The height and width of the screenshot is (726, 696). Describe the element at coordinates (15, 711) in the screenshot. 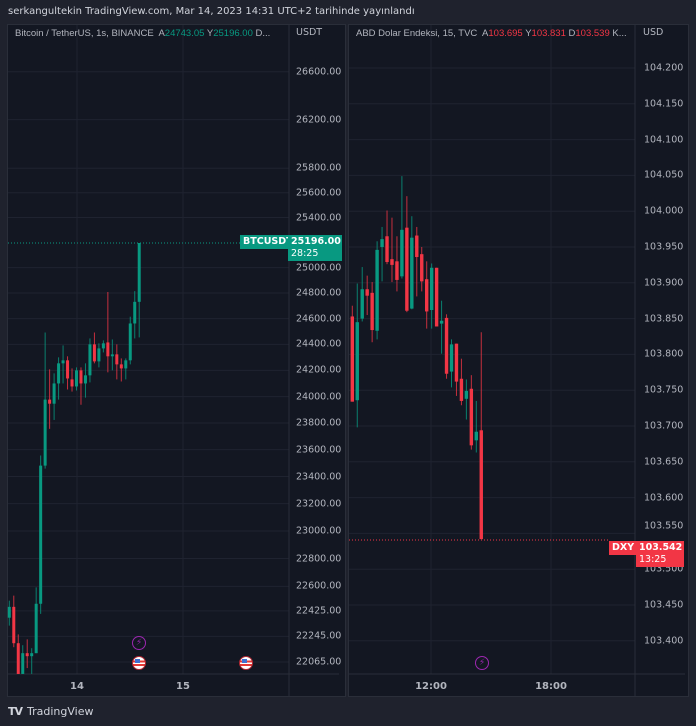

I see `tradingview-logo-icon: TV` at that location.